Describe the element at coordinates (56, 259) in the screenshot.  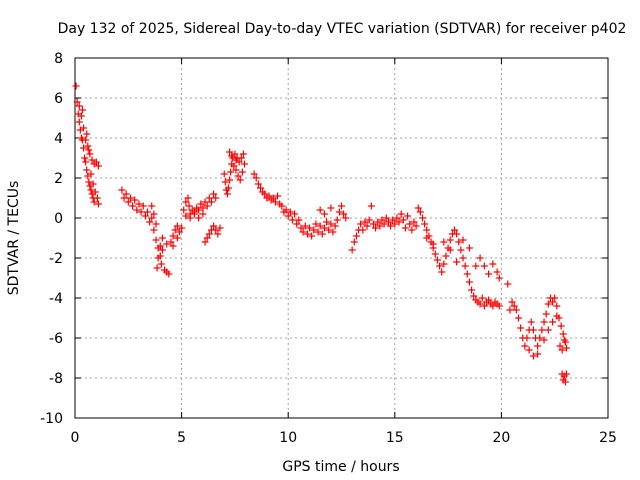
I see `y-tick-label: -2` at that location.